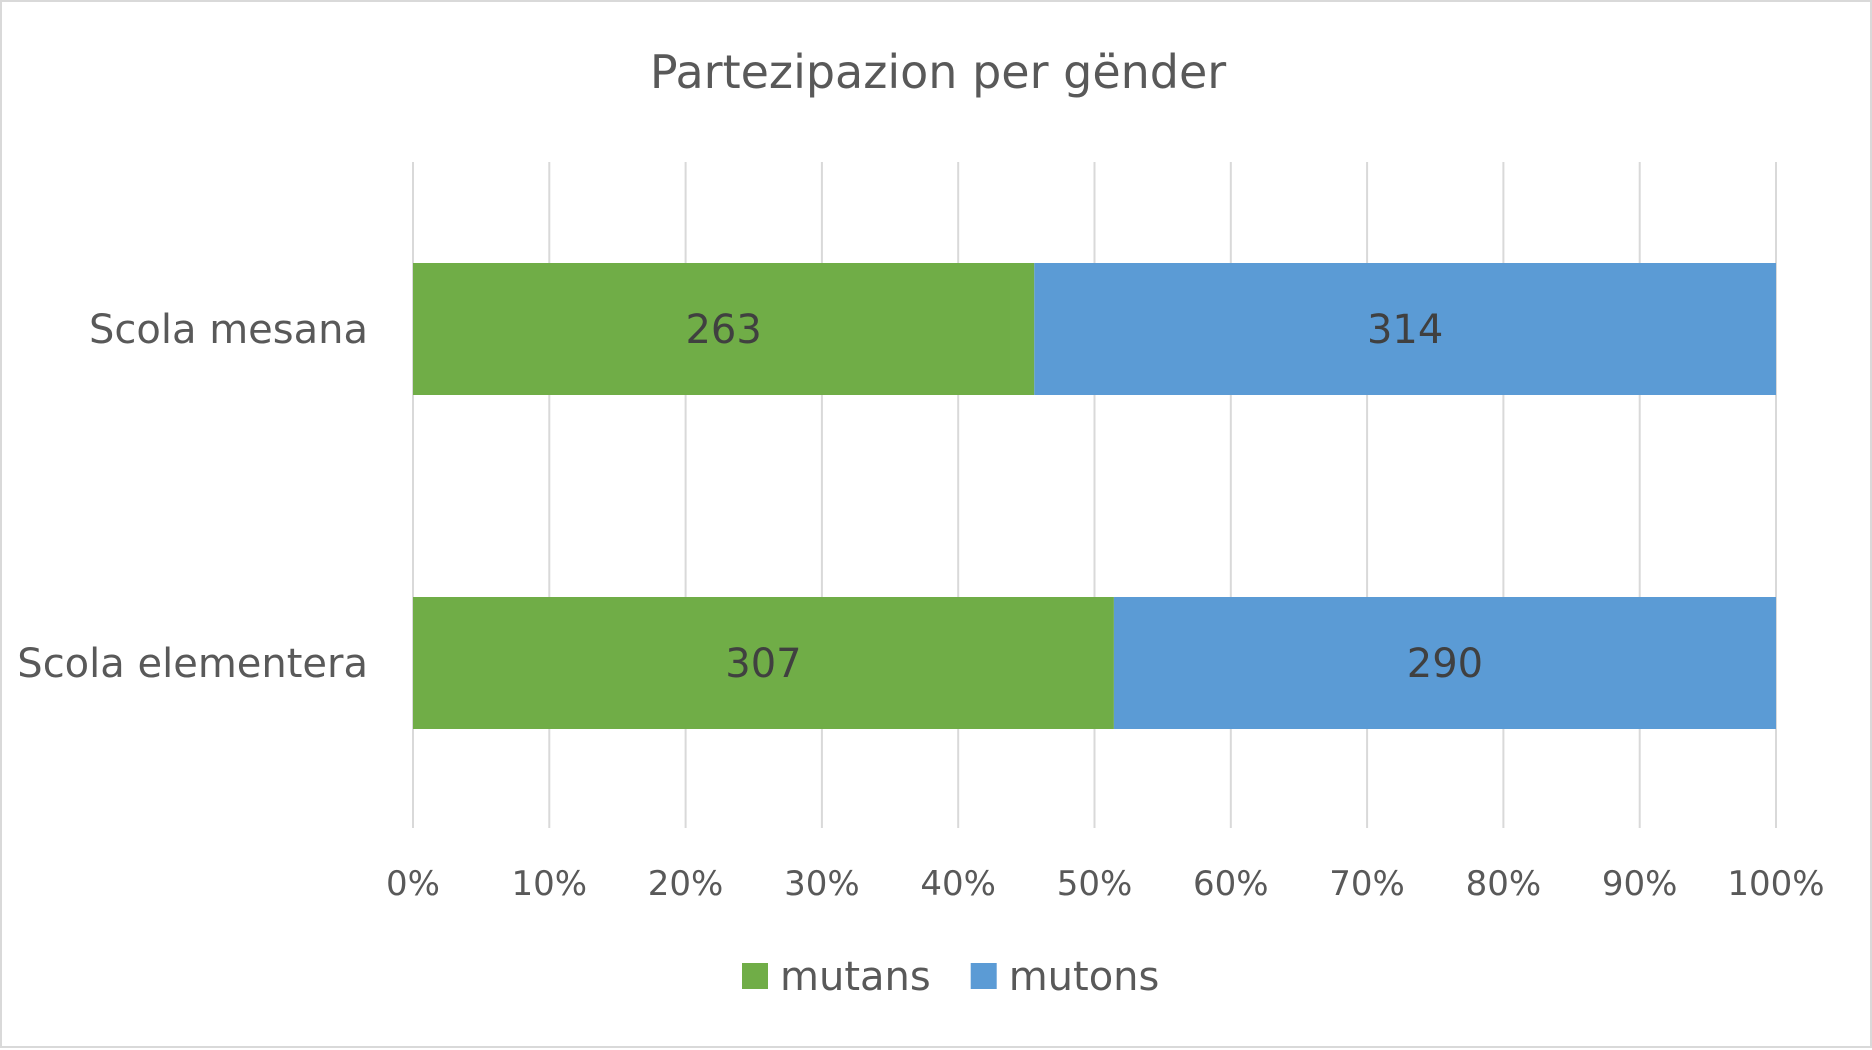  I want to click on x-tick-label: 60%, so click(1231, 884).